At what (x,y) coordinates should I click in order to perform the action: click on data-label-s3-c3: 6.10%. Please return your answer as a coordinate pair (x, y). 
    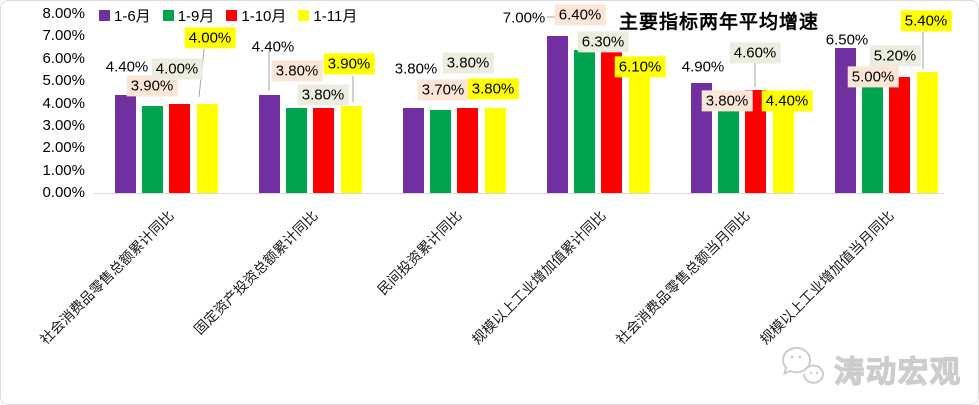
    Looking at the image, I should click on (640, 67).